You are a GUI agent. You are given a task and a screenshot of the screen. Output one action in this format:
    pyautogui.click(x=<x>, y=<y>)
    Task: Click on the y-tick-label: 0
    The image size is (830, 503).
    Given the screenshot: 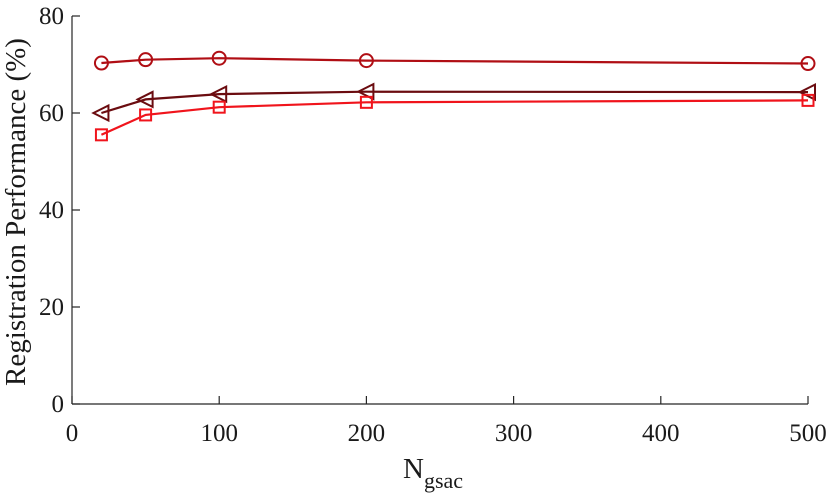 What is the action you would take?
    pyautogui.click(x=58, y=404)
    